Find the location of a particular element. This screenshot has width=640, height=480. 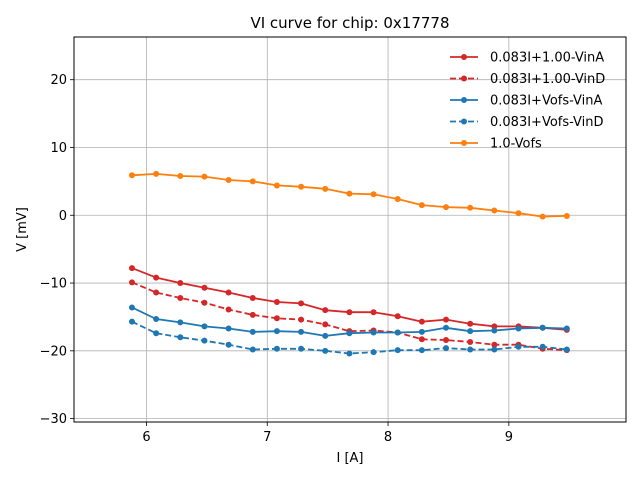

legend-label: 0.083I+Vofs-VinA is located at coordinates (546, 101).